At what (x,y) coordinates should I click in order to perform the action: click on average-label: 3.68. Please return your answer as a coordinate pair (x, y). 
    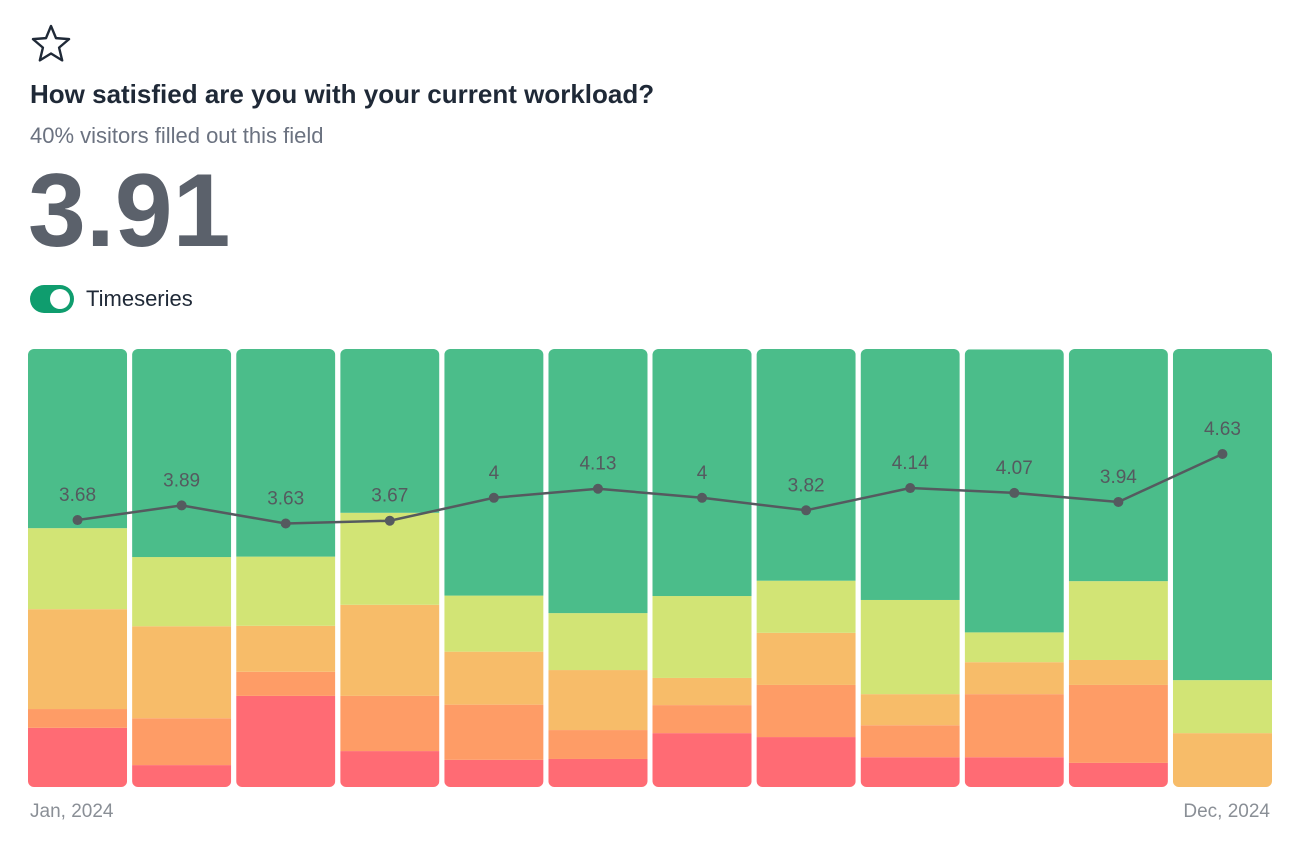
    Looking at the image, I should click on (77, 495).